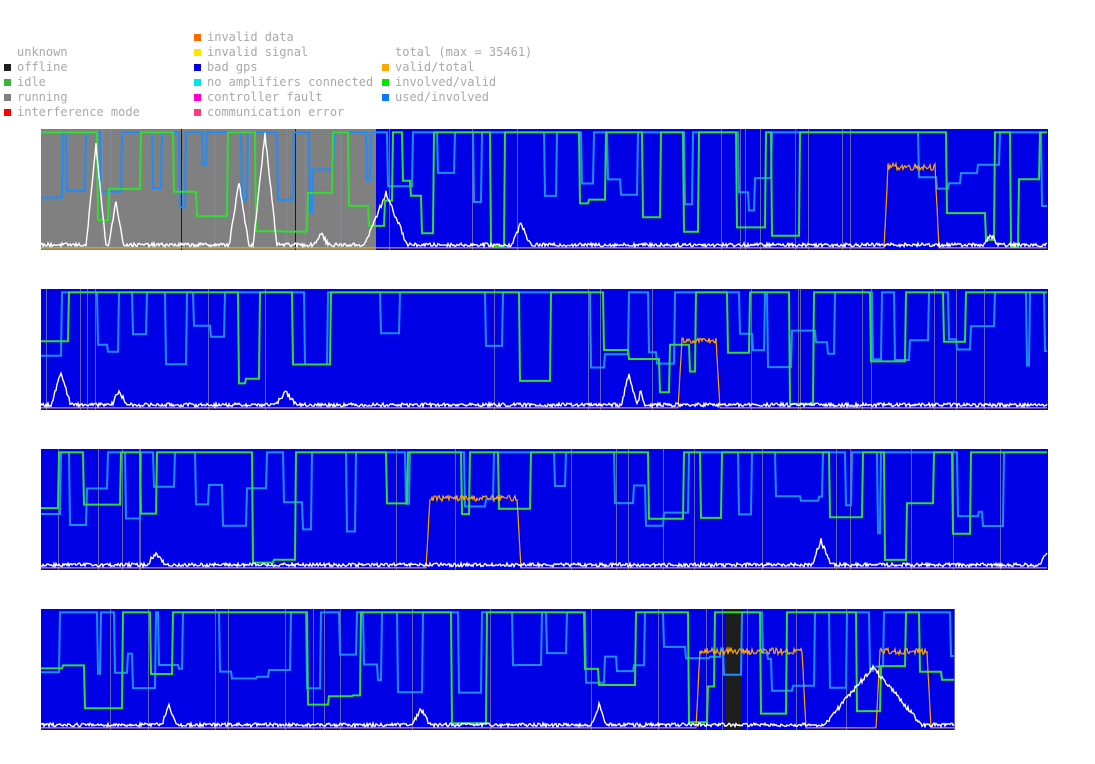 The width and height of the screenshot is (1095, 764). Describe the element at coordinates (446, 82) in the screenshot. I see `legend-label: involved/valid` at that location.